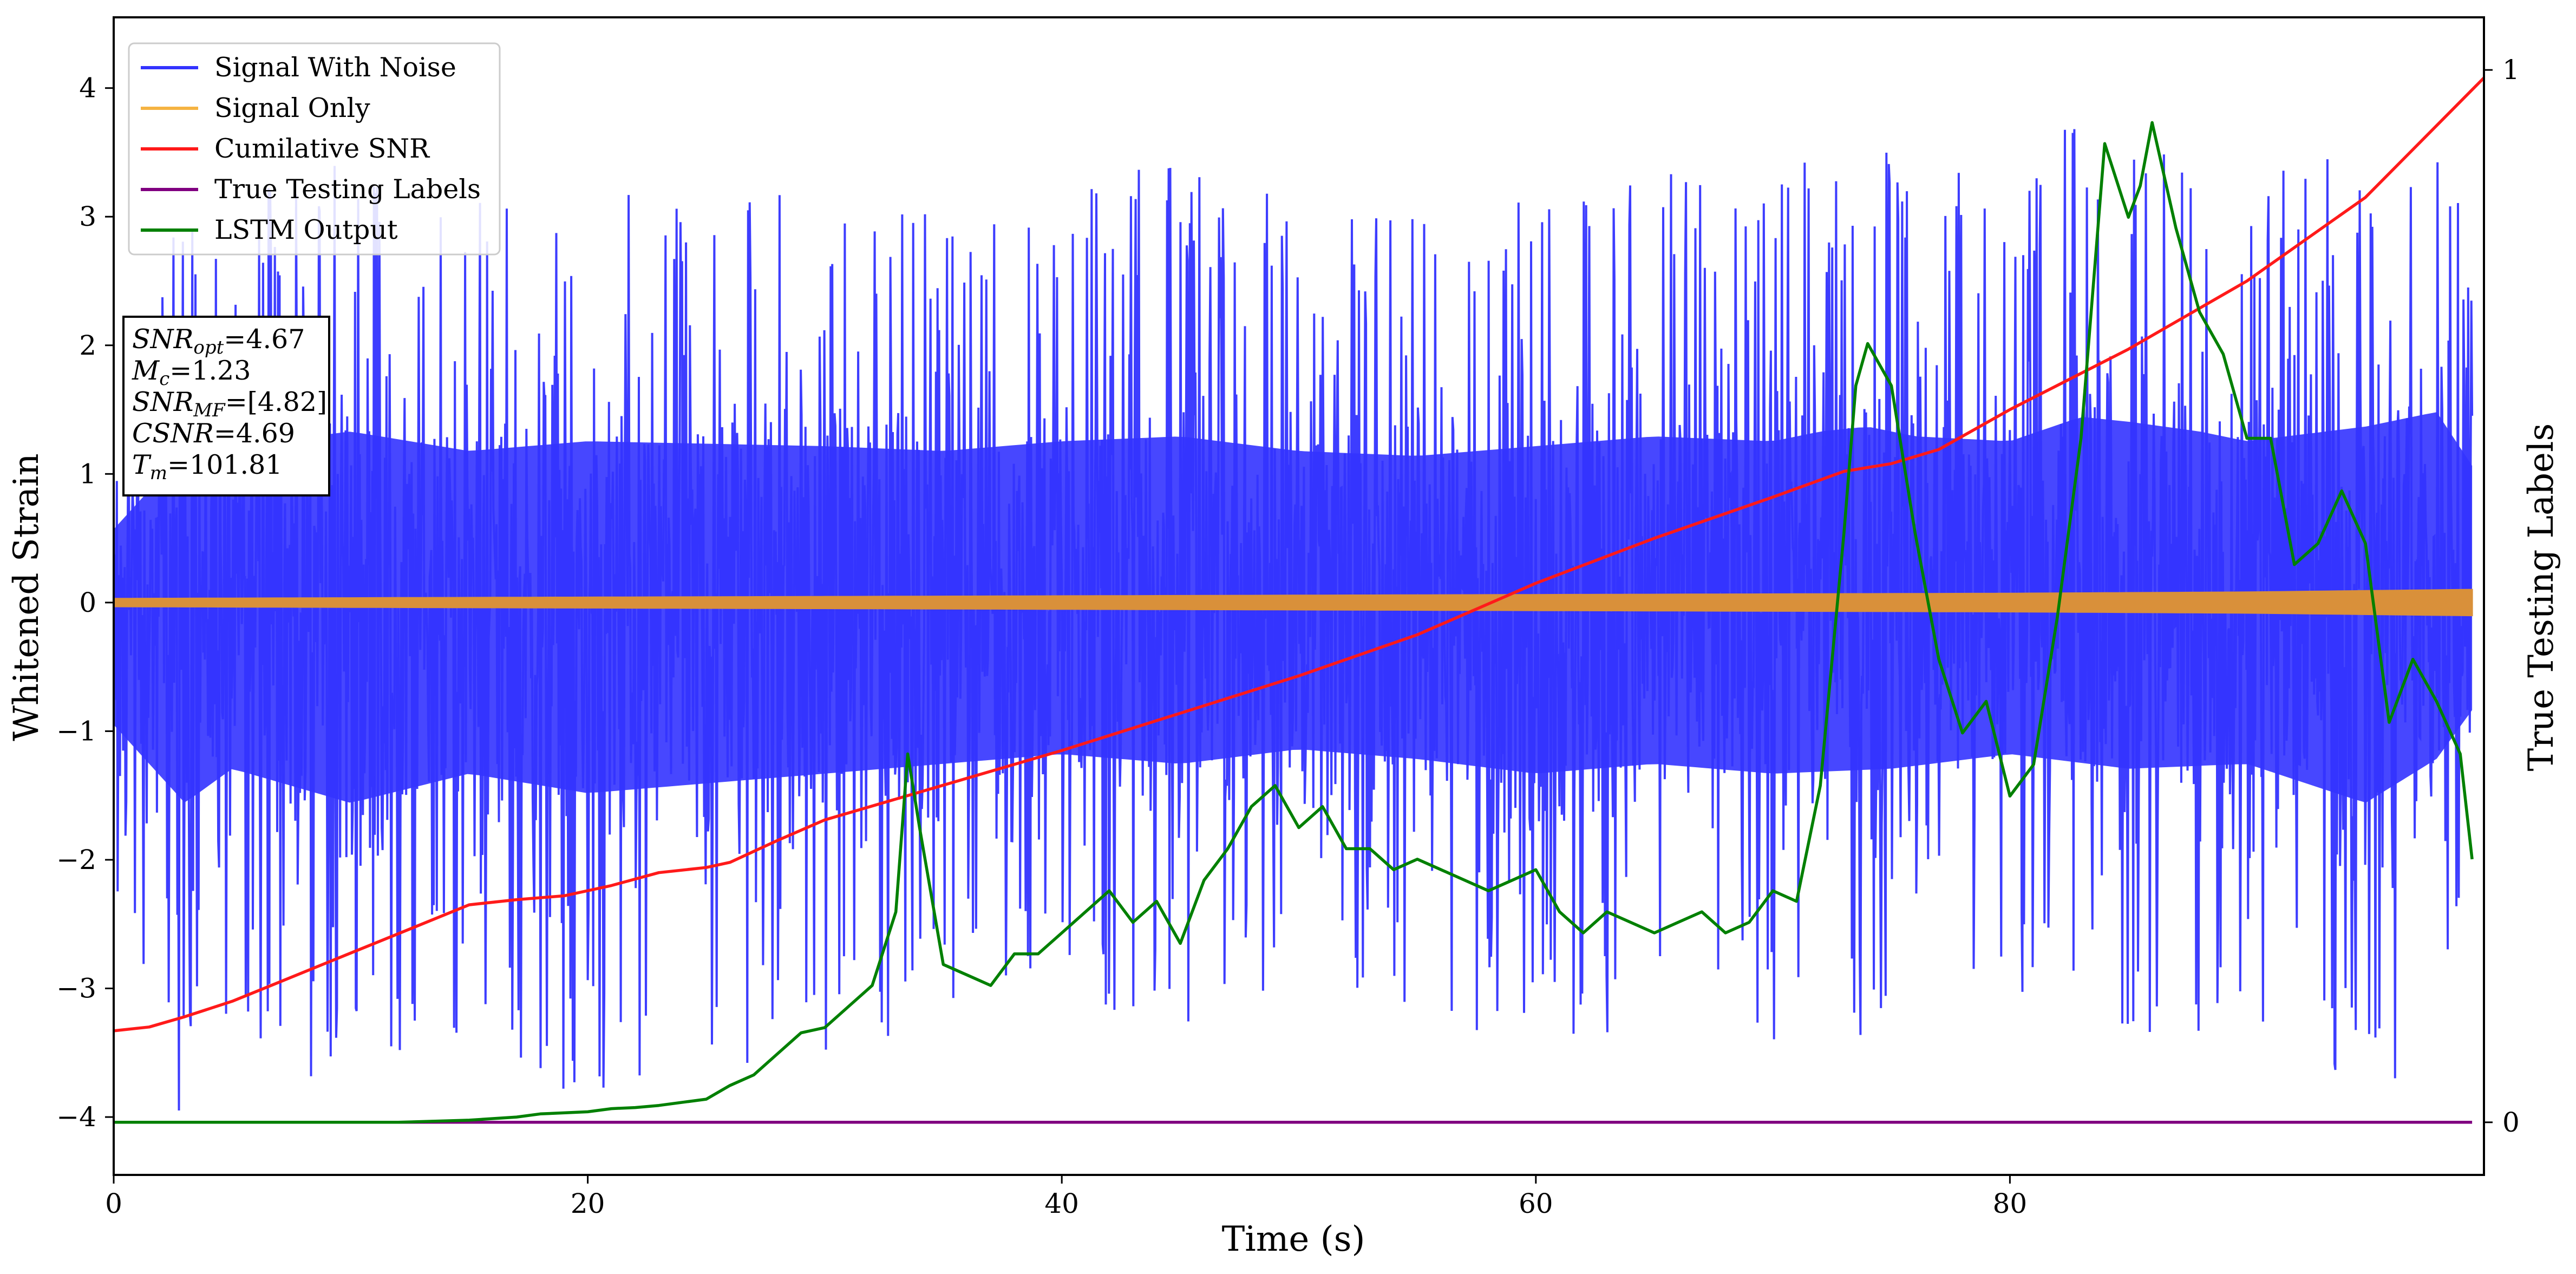  Describe the element at coordinates (306, 229) in the screenshot. I see `legend-label: LSTM Output` at that location.